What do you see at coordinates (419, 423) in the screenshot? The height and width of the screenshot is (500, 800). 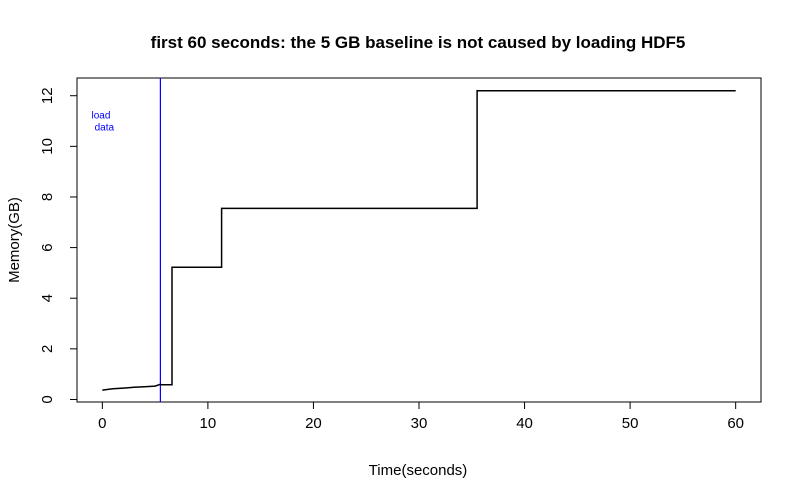 I see `x-tick-label: 30` at bounding box center [419, 423].